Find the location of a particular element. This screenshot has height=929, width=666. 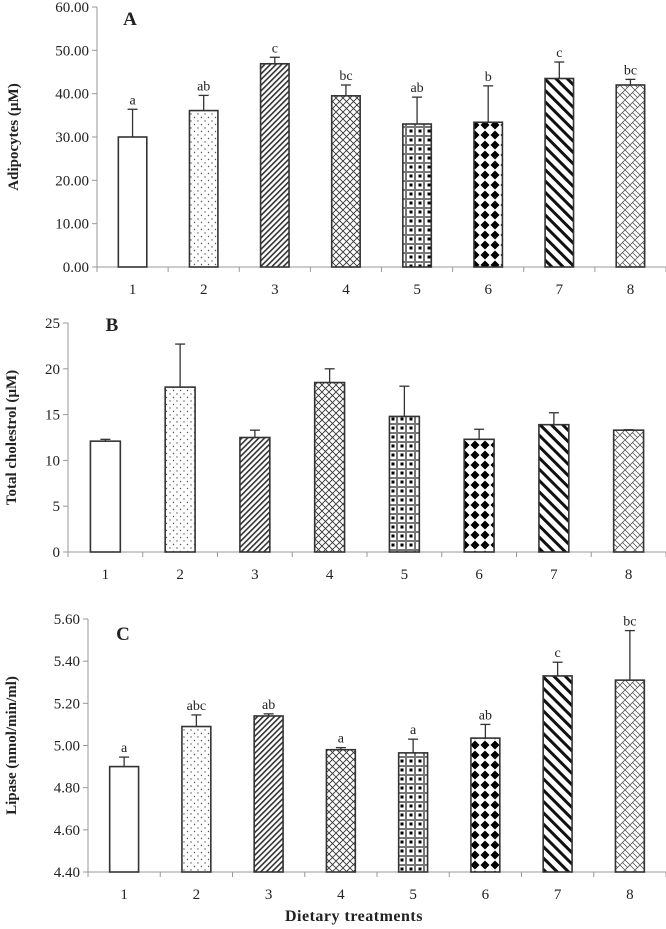

y-tick-label: 4.60 is located at coordinates (67, 831).